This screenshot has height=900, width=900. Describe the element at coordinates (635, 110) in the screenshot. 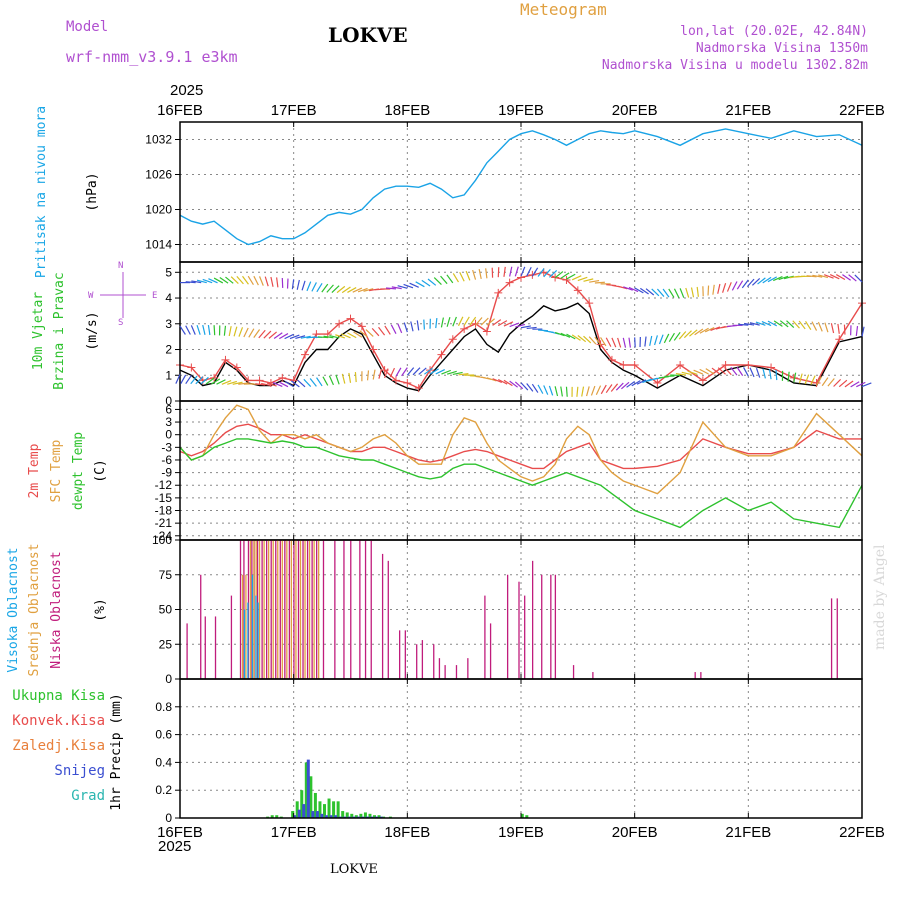

I see `date-label-top: 20FEB` at that location.